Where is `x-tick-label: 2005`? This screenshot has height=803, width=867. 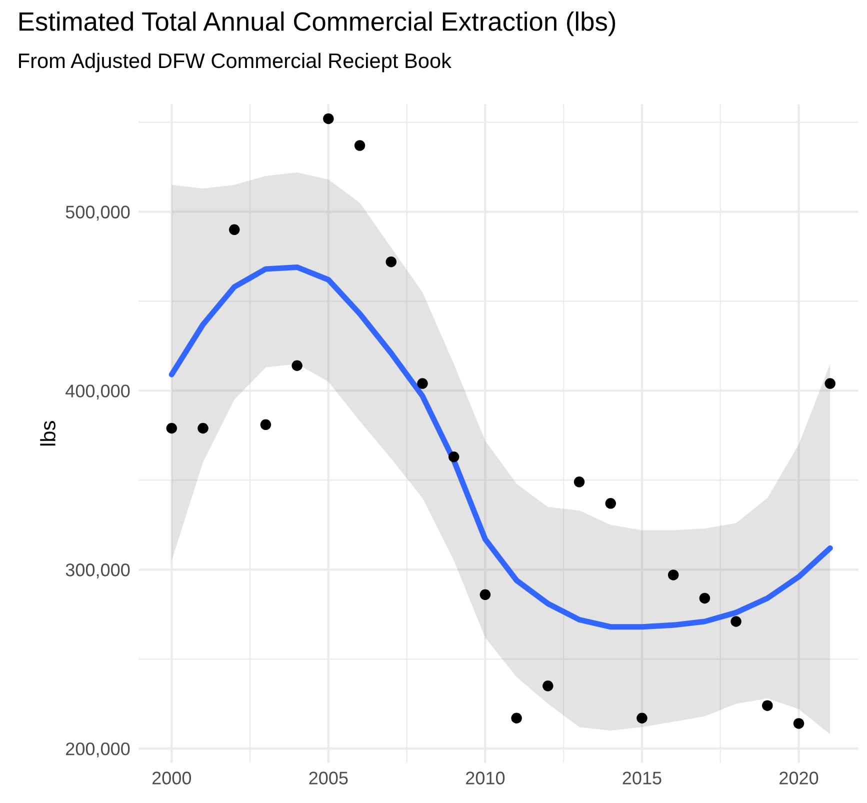
x-tick-label: 2005 is located at coordinates (328, 778).